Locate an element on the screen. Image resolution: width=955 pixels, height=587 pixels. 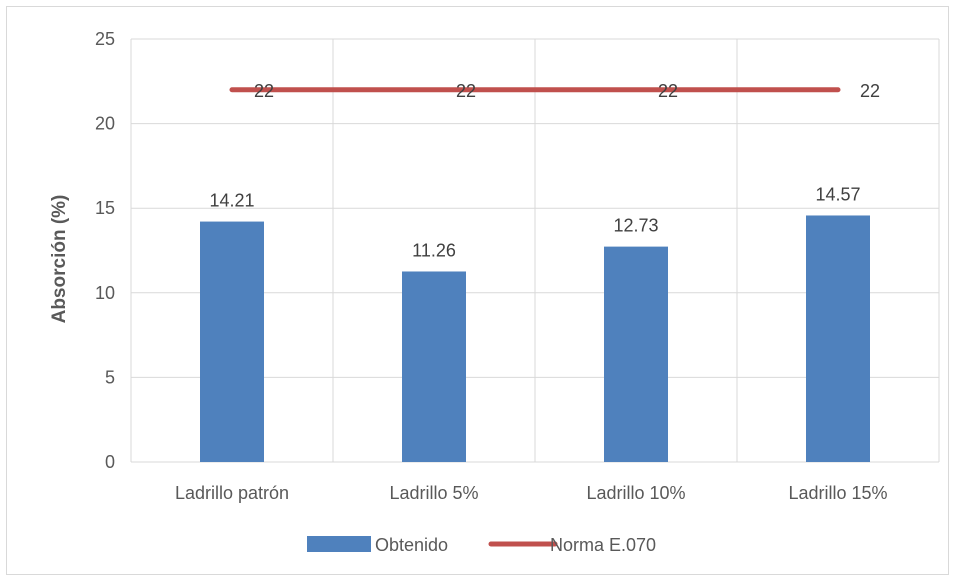
bar-data-labels: 14.21 11.26 12.73 14.57 is located at coordinates (534, 222).